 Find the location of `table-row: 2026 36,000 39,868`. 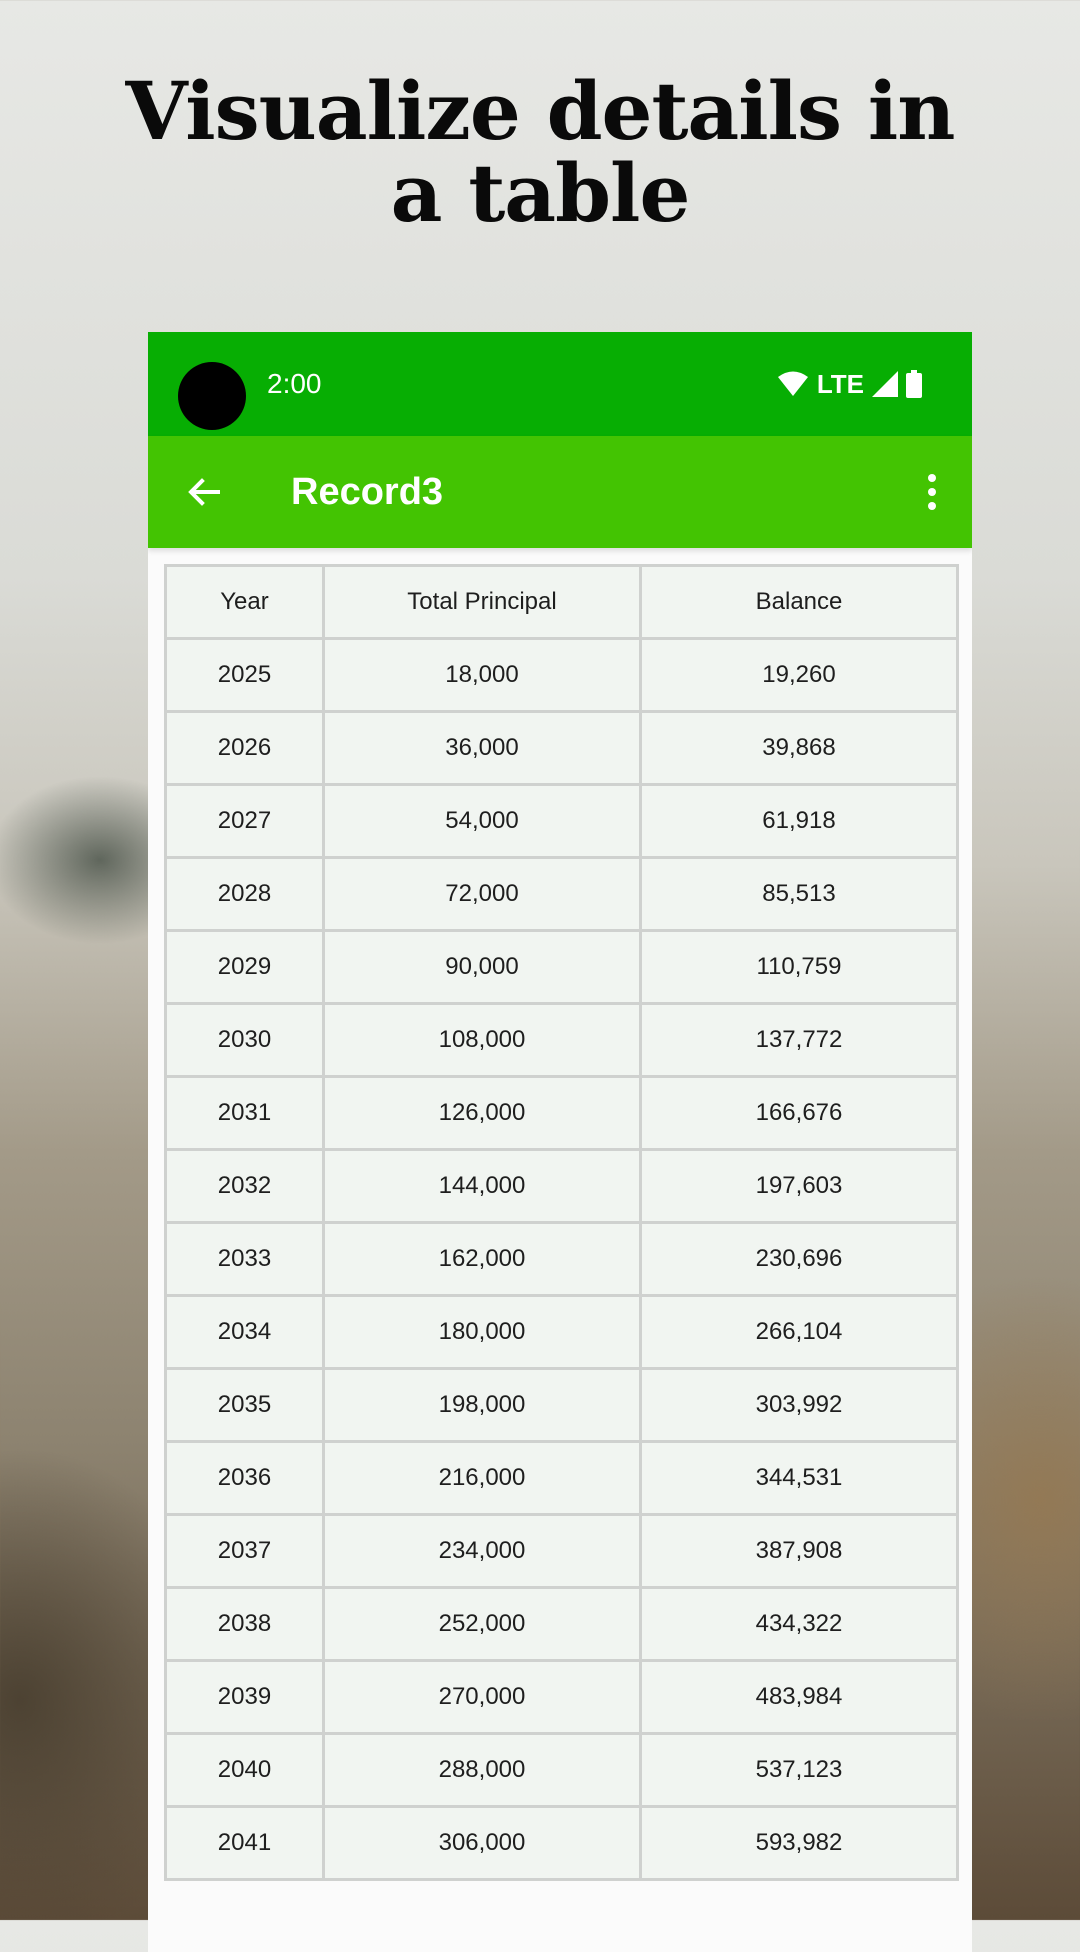

table-row: 2026 36,000 39,868 is located at coordinates (561, 748).